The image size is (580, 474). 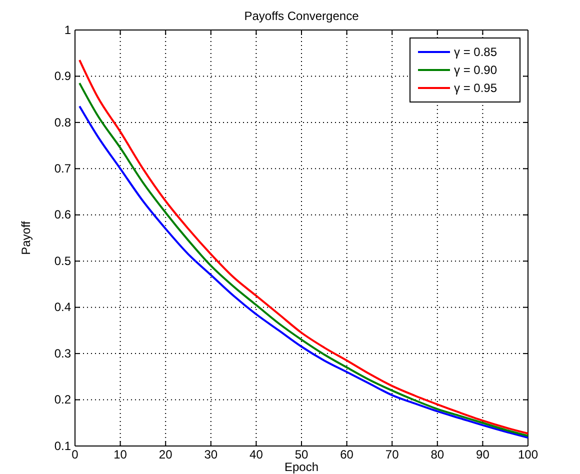 I want to click on y-tick-label: 1, so click(x=68, y=29).